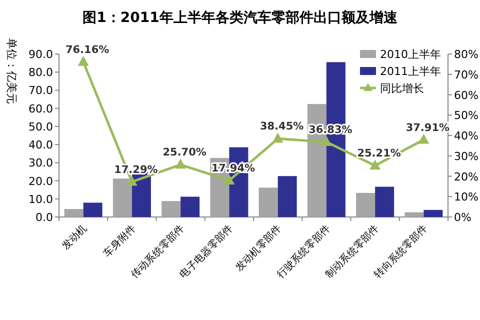 This screenshot has height=320, width=480. I want to click on data-label: 76.16%, so click(87, 50).